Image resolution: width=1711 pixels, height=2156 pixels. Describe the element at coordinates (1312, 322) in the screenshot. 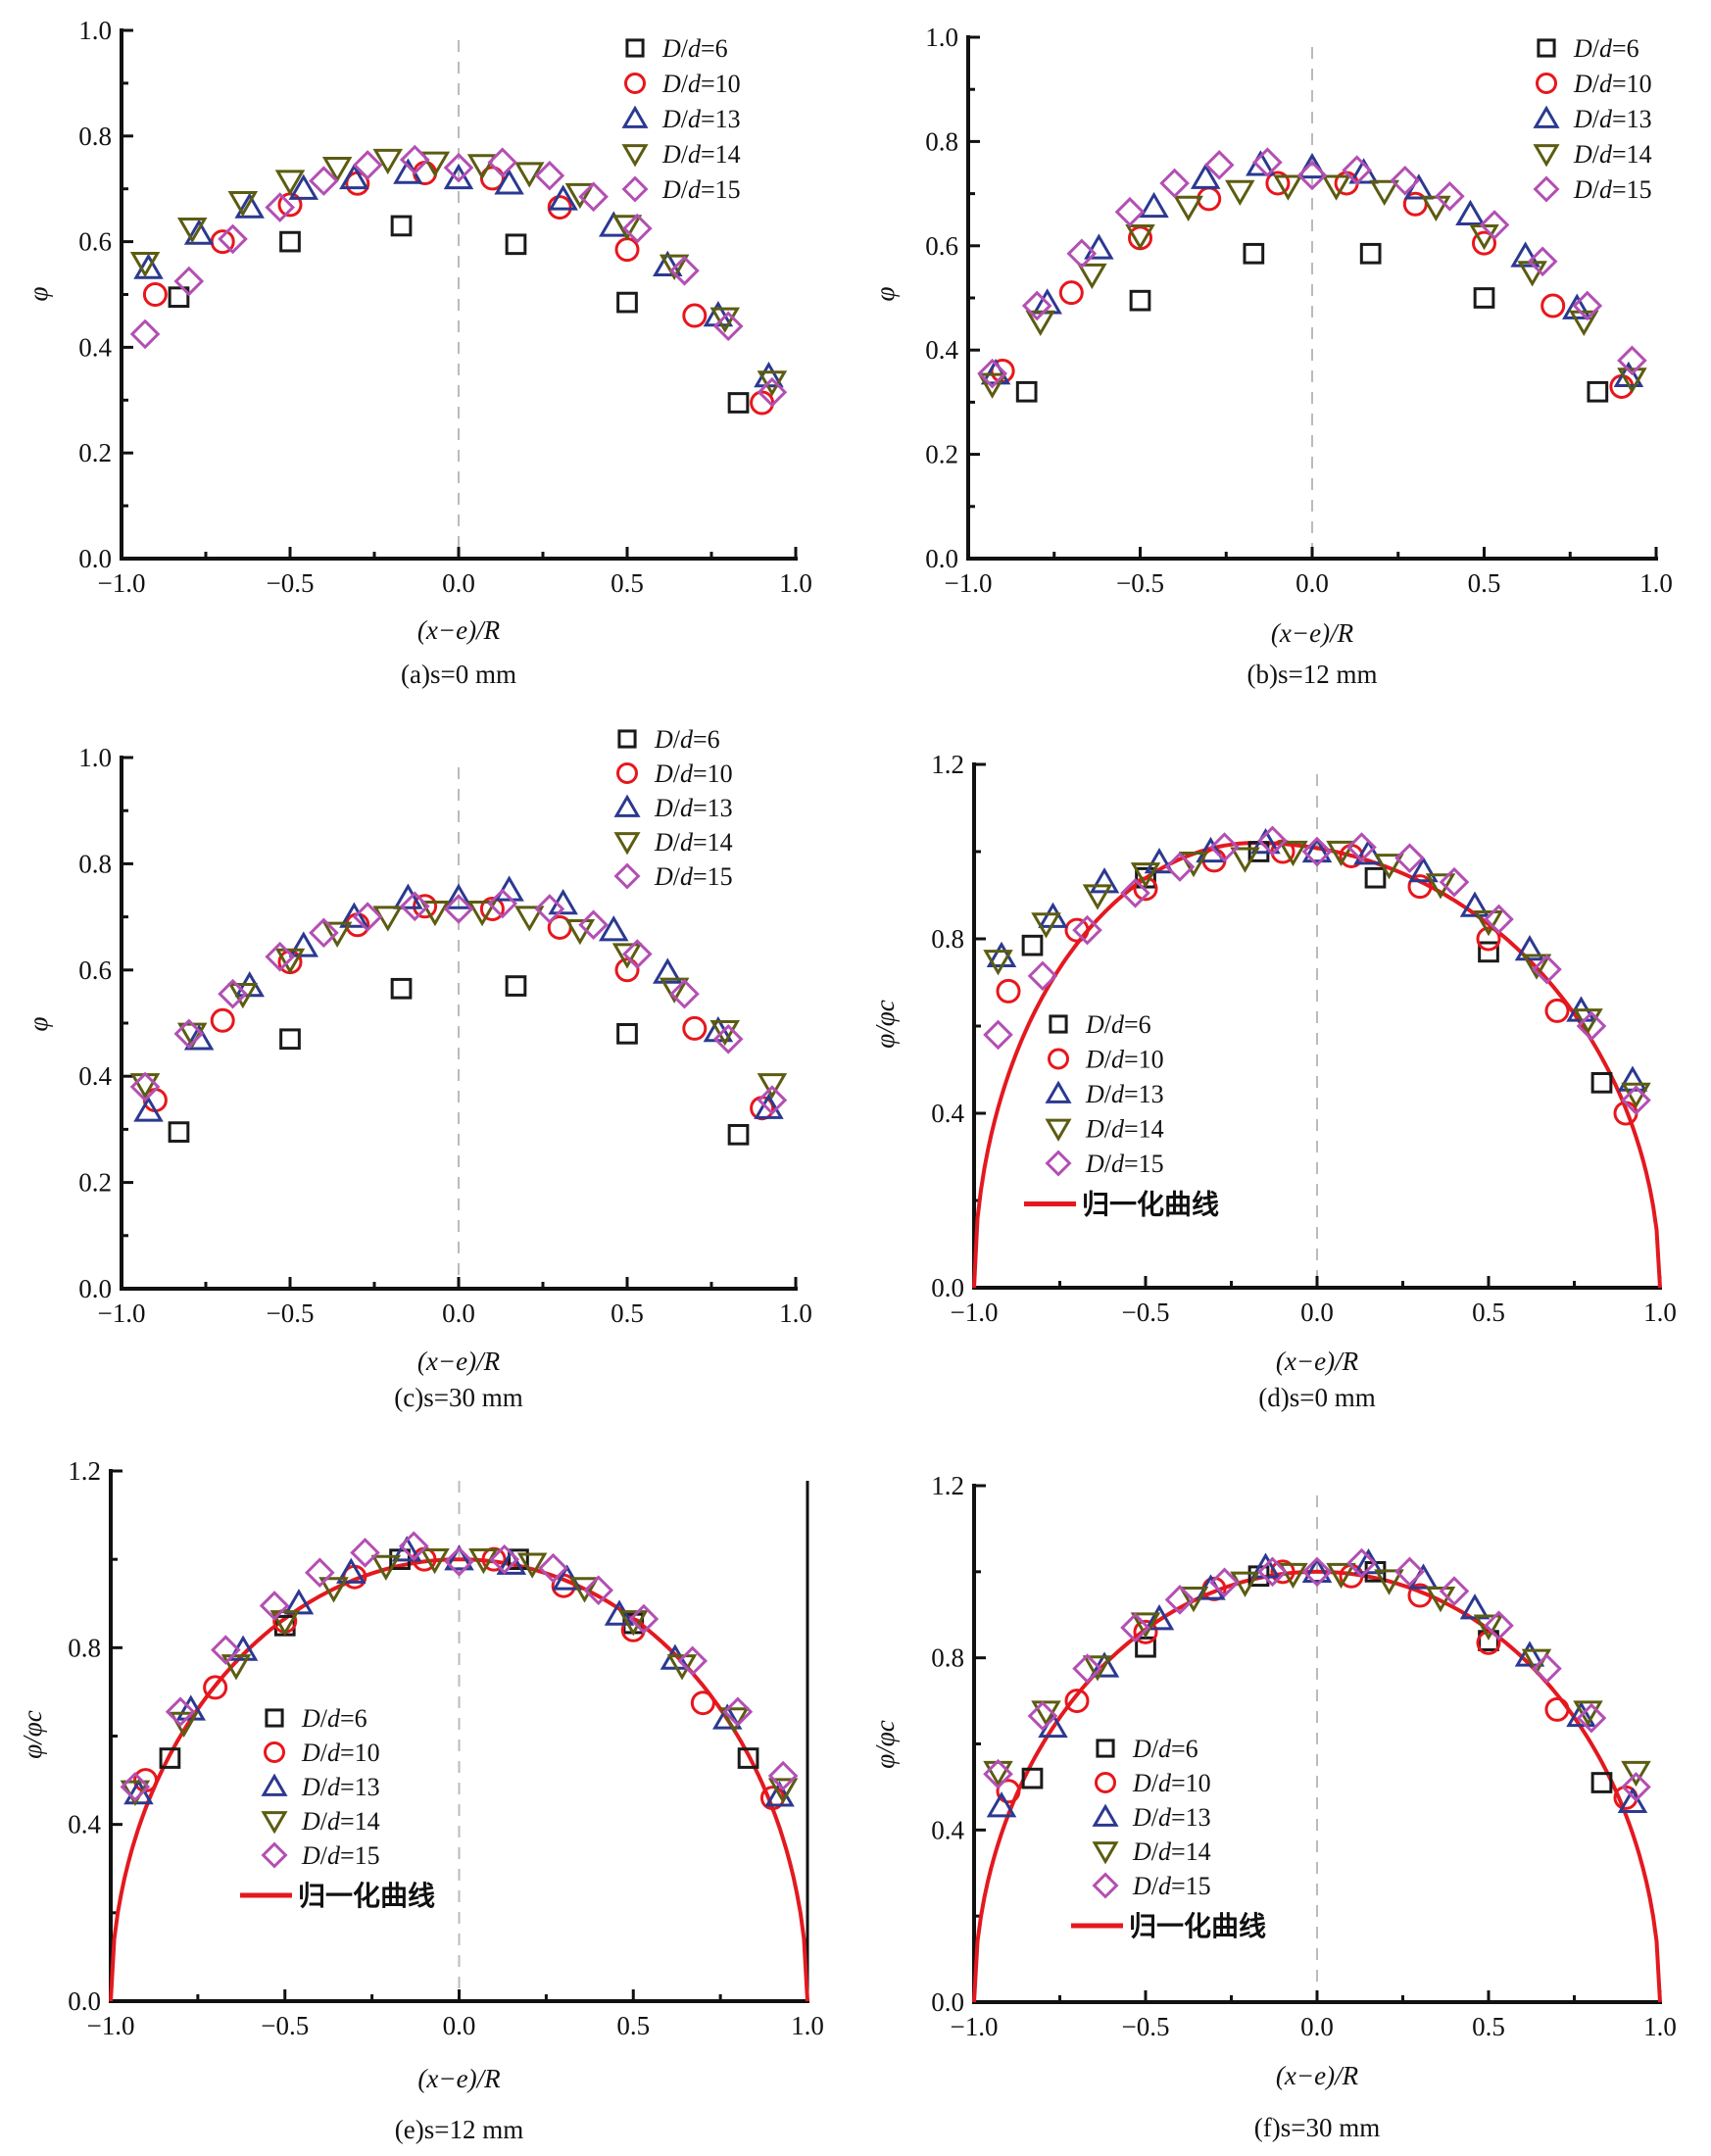

I see `series-dd6` at that location.